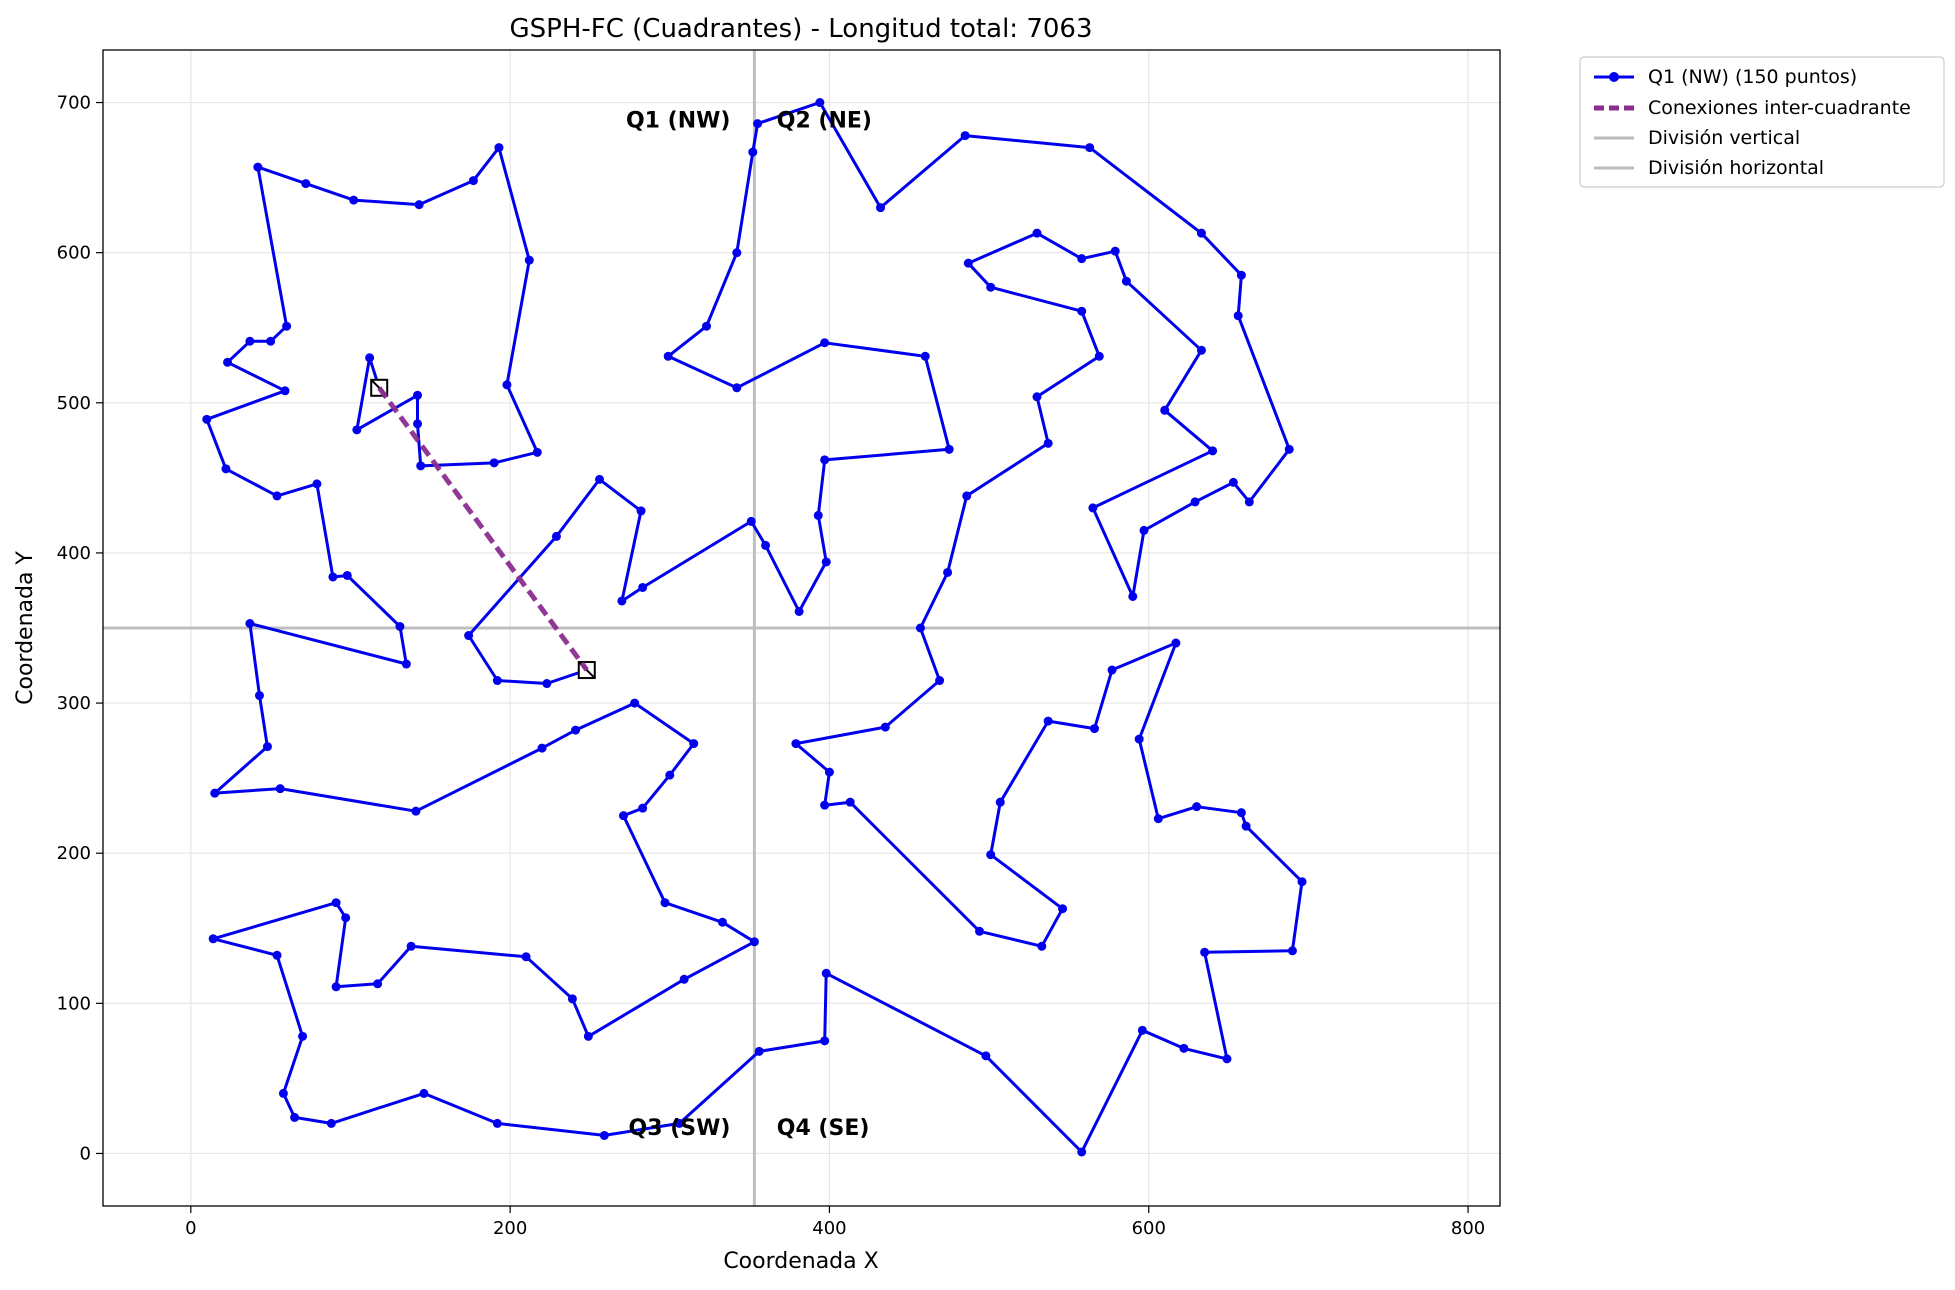 The width and height of the screenshot is (1955, 1290). What do you see at coordinates (1149, 1228) in the screenshot?
I see `x-tick-label: 600` at bounding box center [1149, 1228].